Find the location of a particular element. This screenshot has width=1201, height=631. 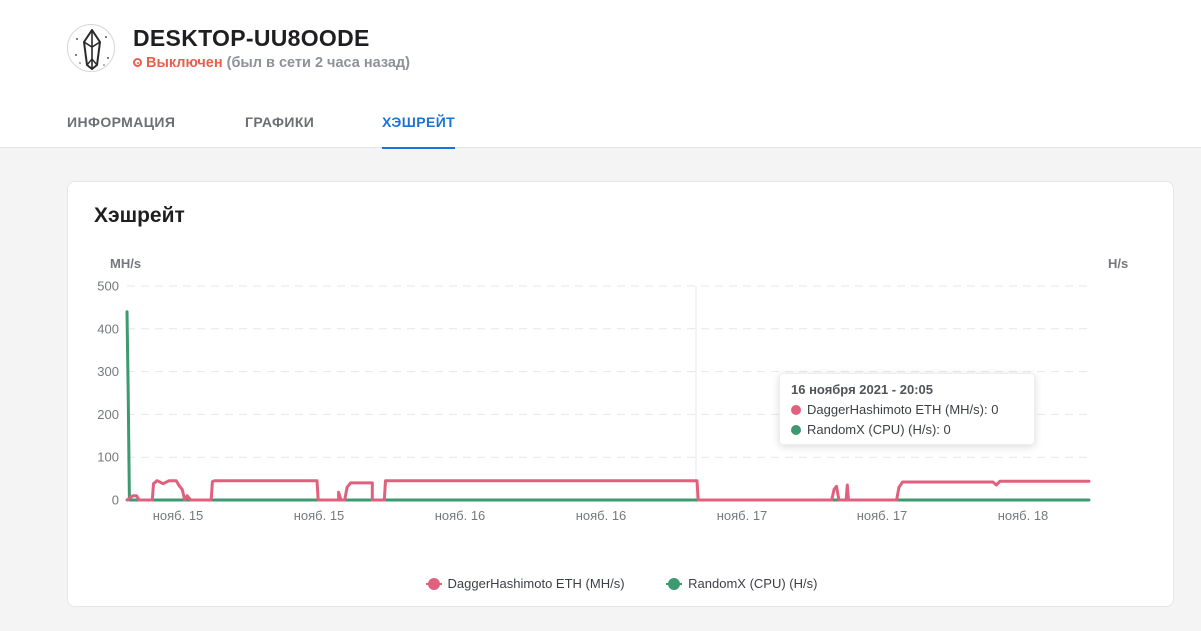

device-status: Выключен (был в сети 2 часа назад) is located at coordinates (271, 63).